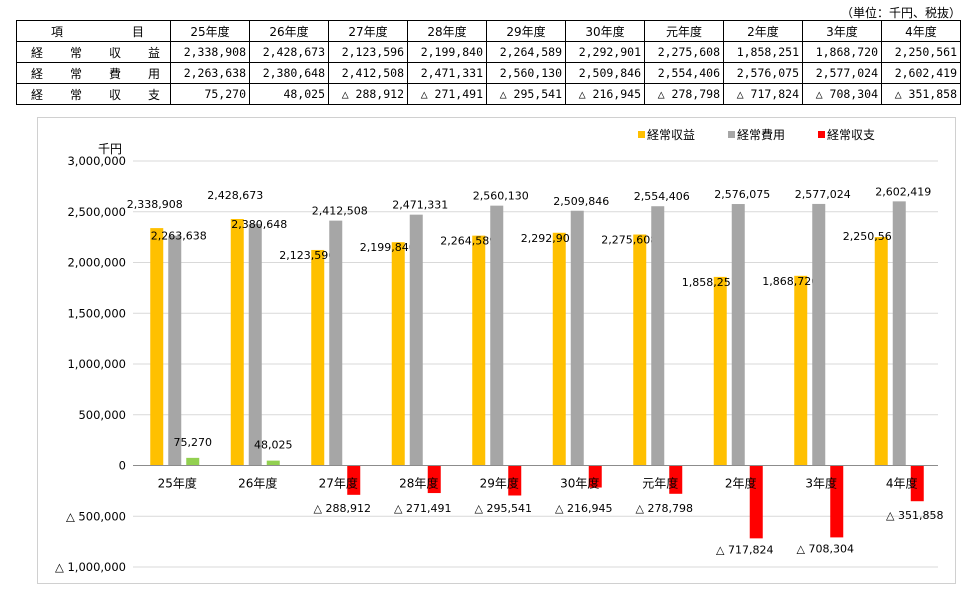 The height and width of the screenshot is (593, 975). What do you see at coordinates (368, 73) in the screenshot?
I see `table-cell: 2,412,508` at bounding box center [368, 73].